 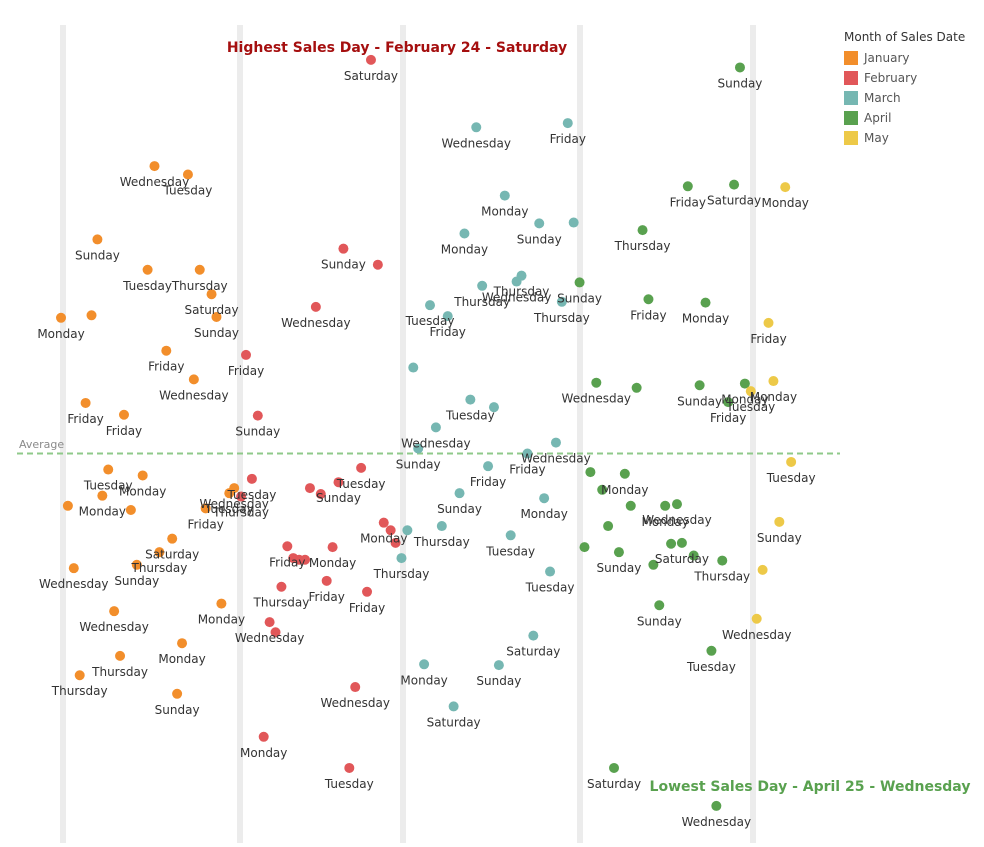 I want to click on legend-item-february: February, so click(x=914, y=78).